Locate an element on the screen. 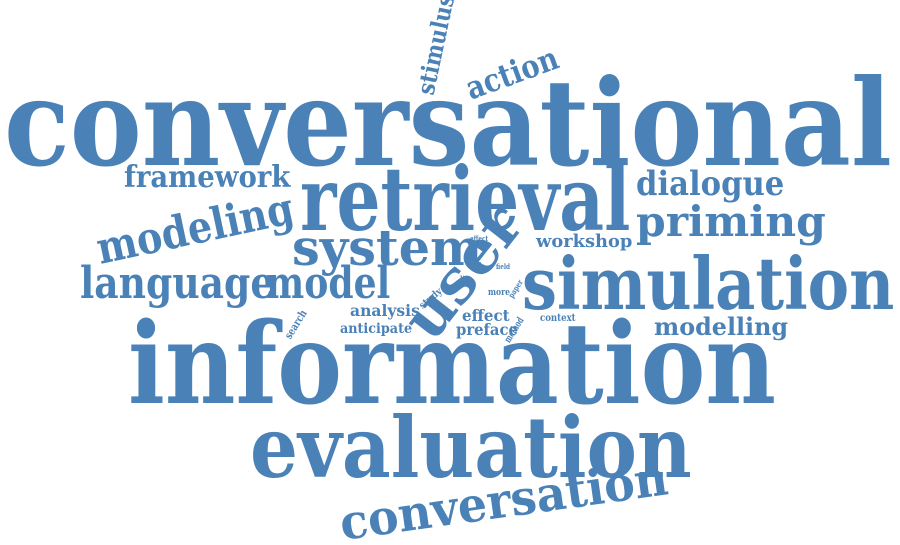  word-workshop: workshop is located at coordinates (584, 241).